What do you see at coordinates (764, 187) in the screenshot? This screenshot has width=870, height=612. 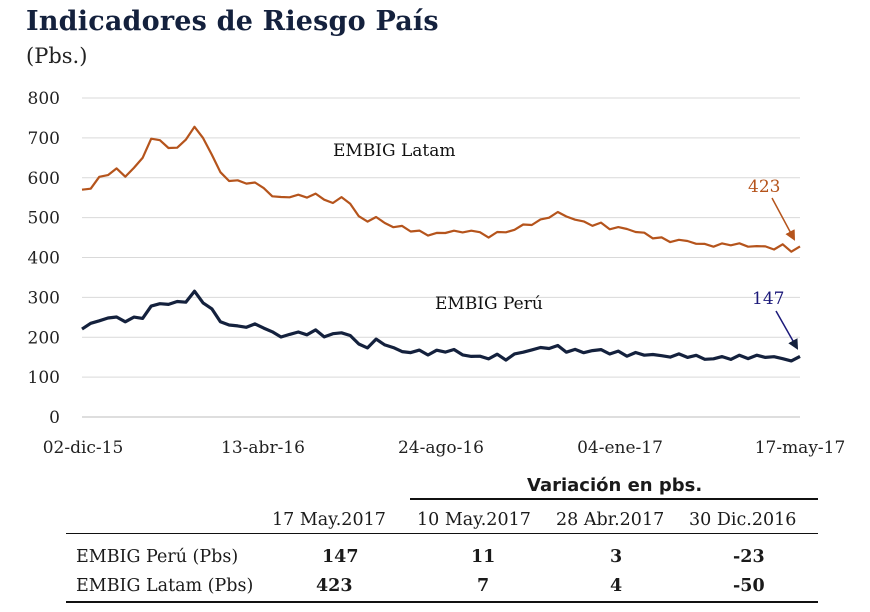 I see `end-value-label: 423` at bounding box center [764, 187].